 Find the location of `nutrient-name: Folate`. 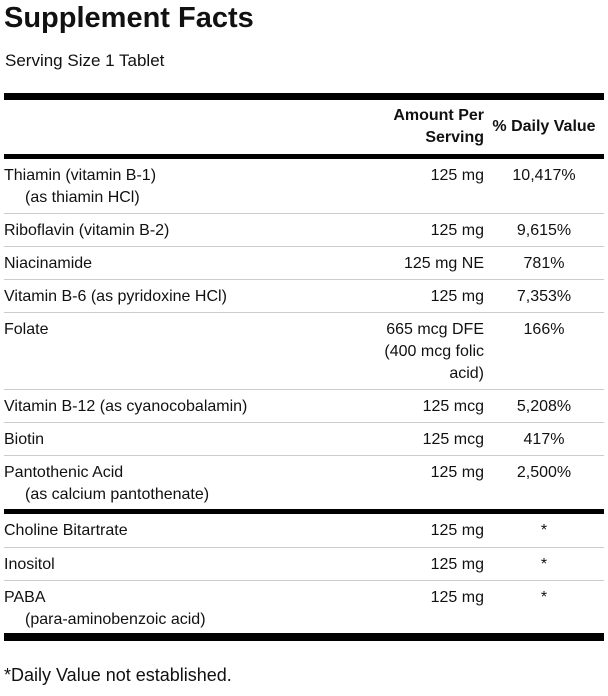

nutrient-name: Folate is located at coordinates (26, 329).